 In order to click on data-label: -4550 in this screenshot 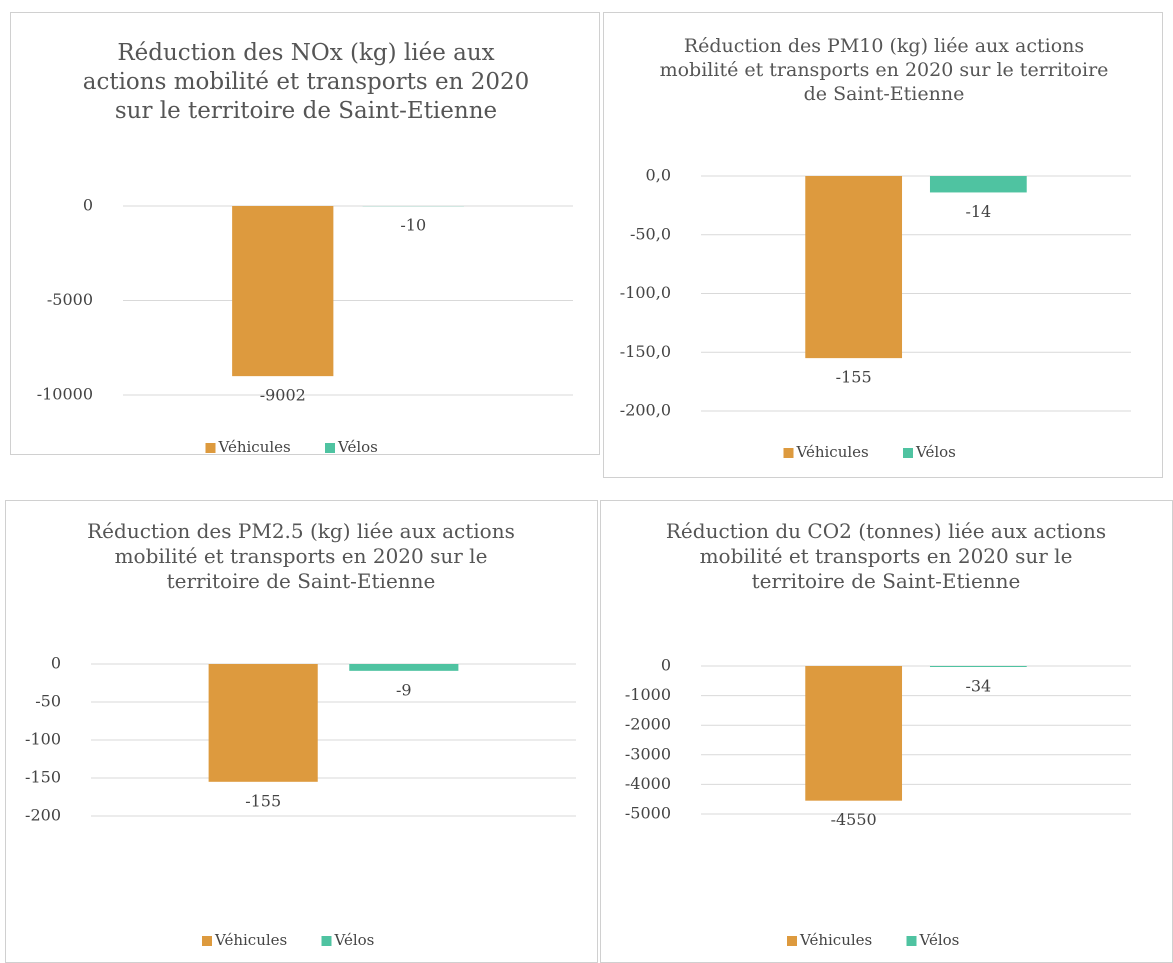, I will do `click(854, 819)`.